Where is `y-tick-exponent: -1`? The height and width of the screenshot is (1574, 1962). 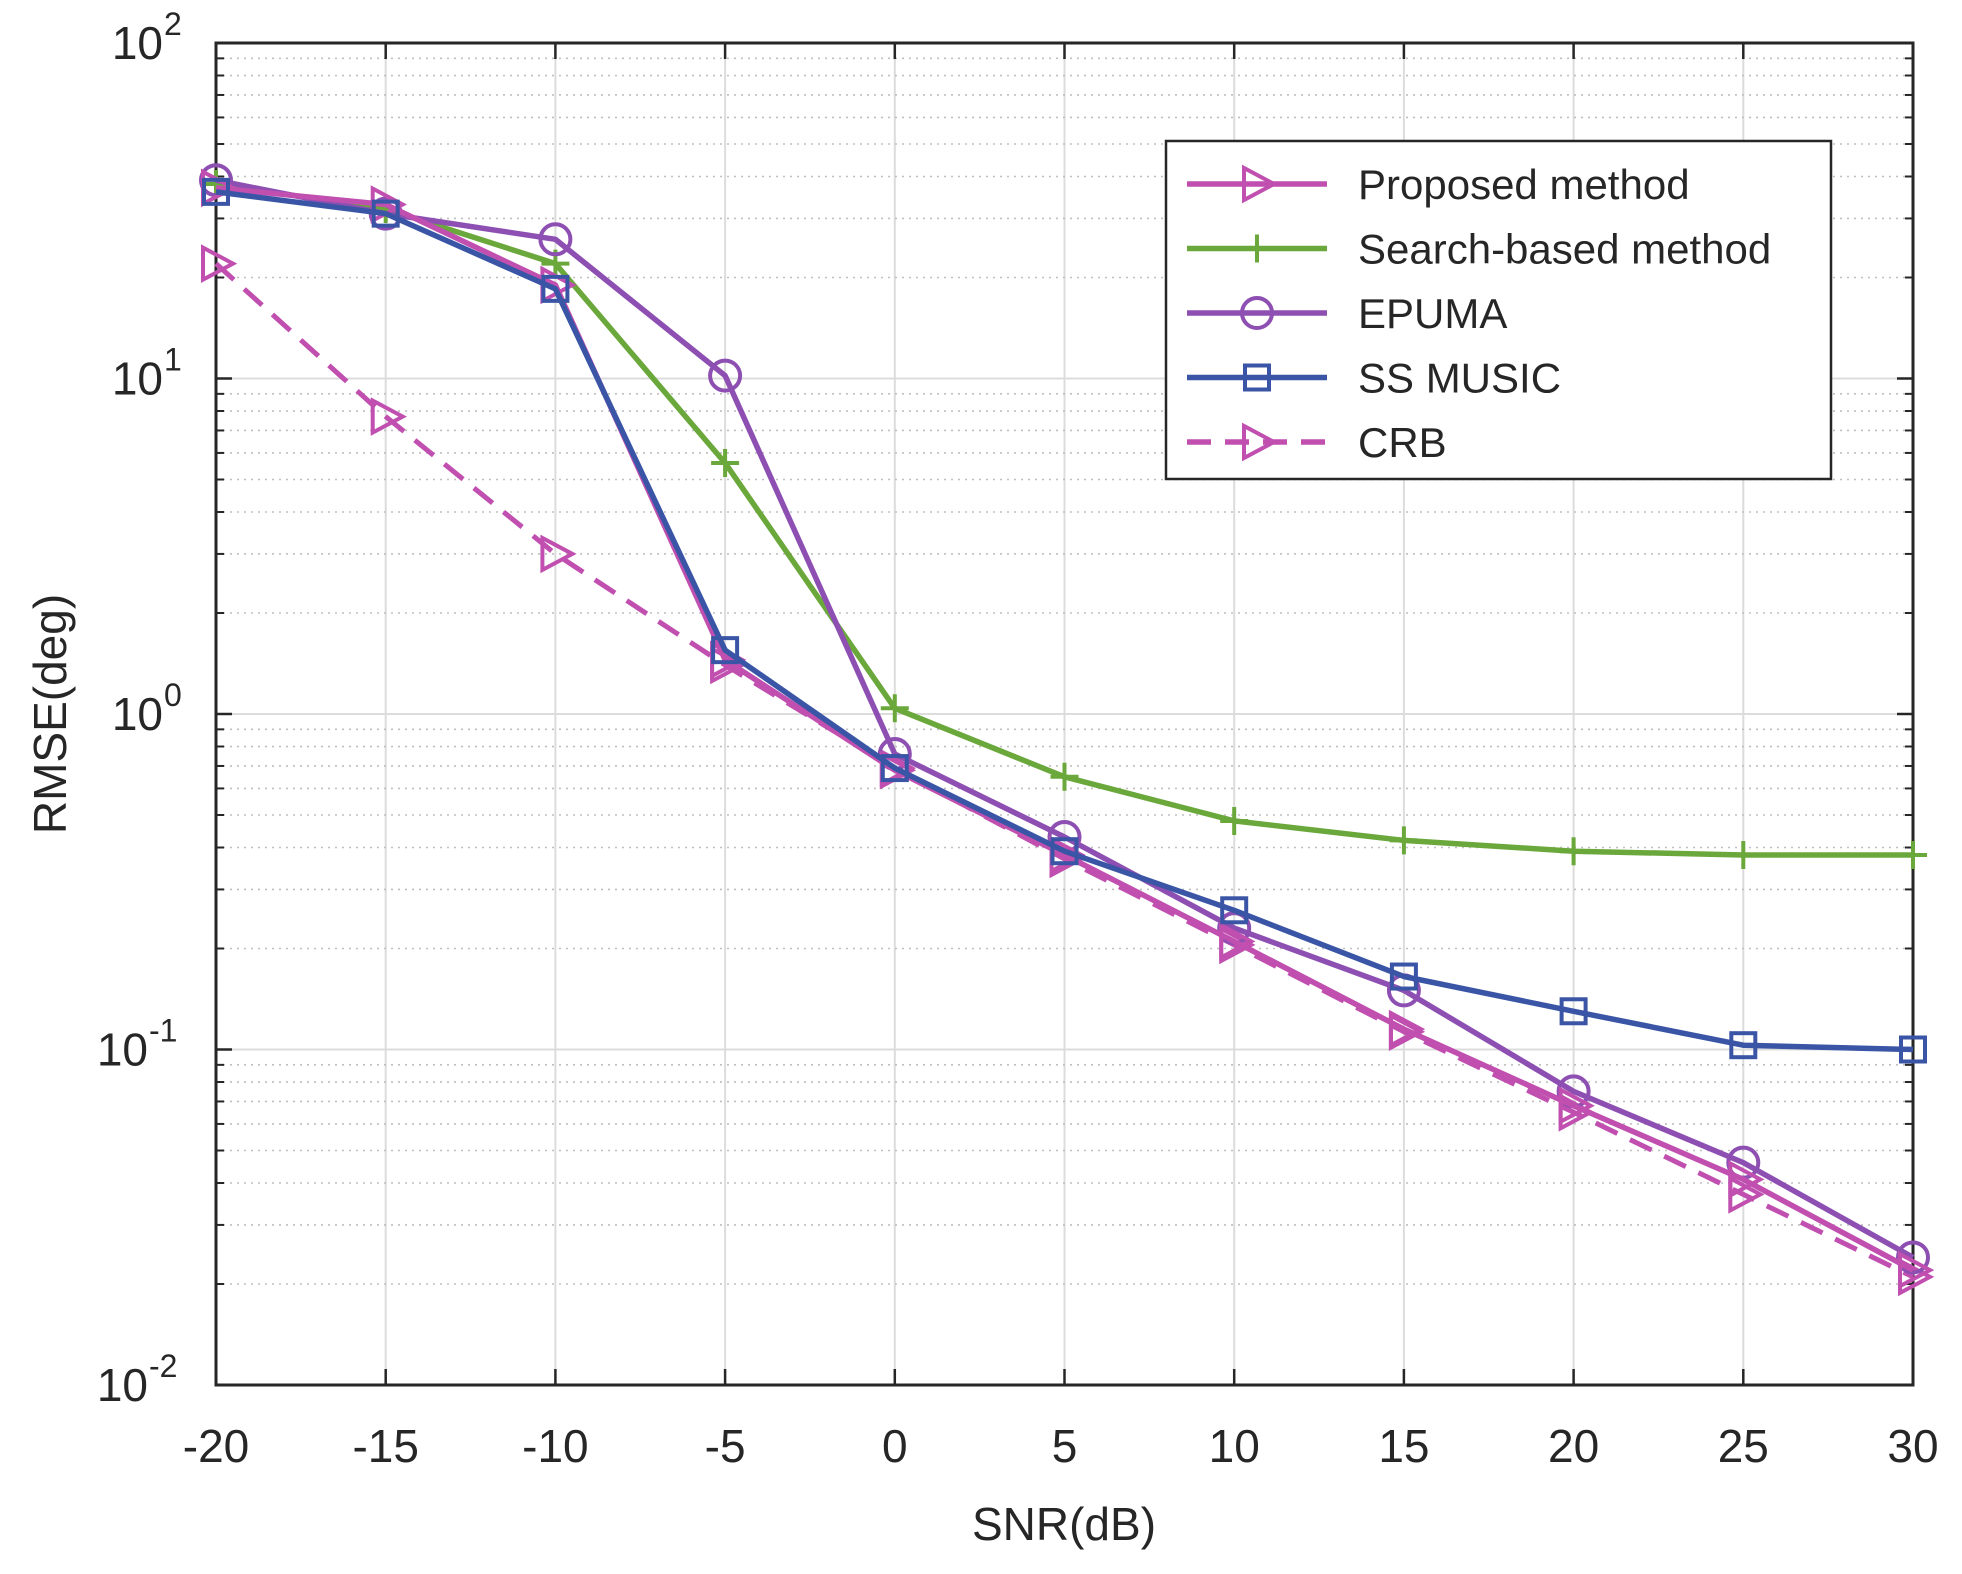
y-tick-exponent: -1 is located at coordinates (163, 1031).